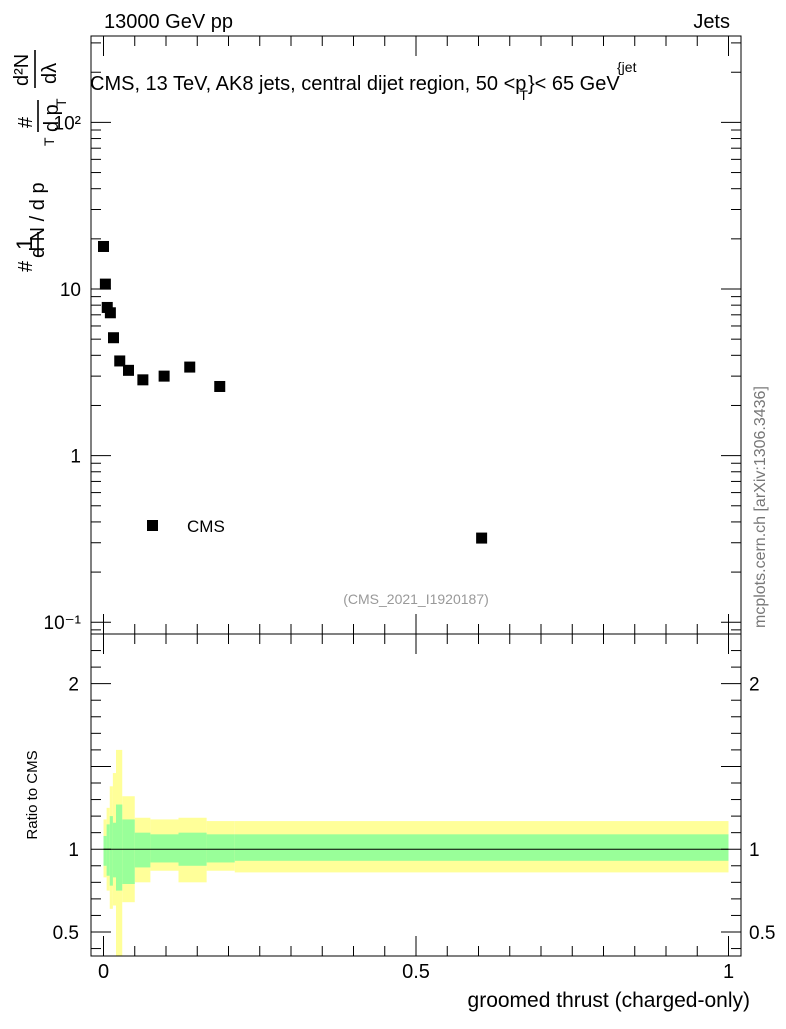  Describe the element at coordinates (754, 850) in the screenshot. I see `ratio-y-tick-label-right: 1` at that location.